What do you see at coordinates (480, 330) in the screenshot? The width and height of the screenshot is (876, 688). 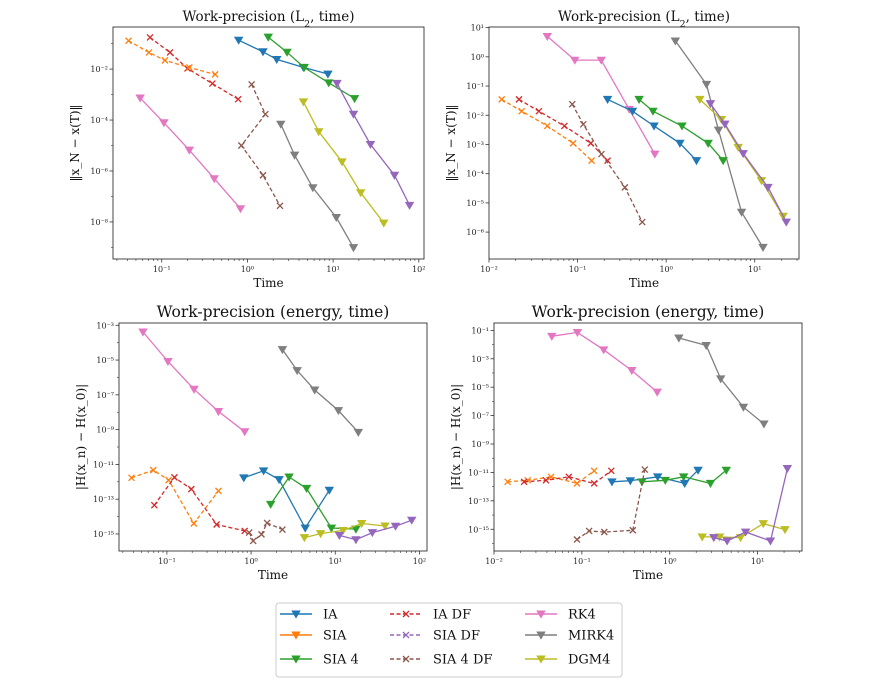 I see `y-tick-label: 10⁻¹` at bounding box center [480, 330].